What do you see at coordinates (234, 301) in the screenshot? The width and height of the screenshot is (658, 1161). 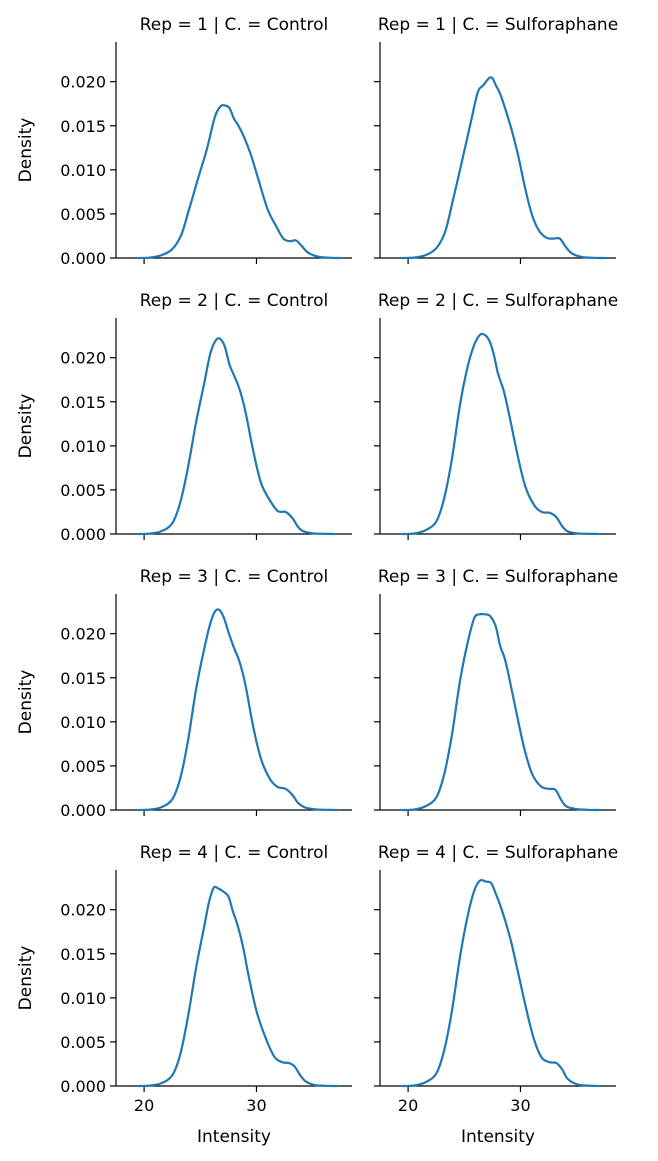 I see `panel-title: Rep = 2 | C. = Control` at bounding box center [234, 301].